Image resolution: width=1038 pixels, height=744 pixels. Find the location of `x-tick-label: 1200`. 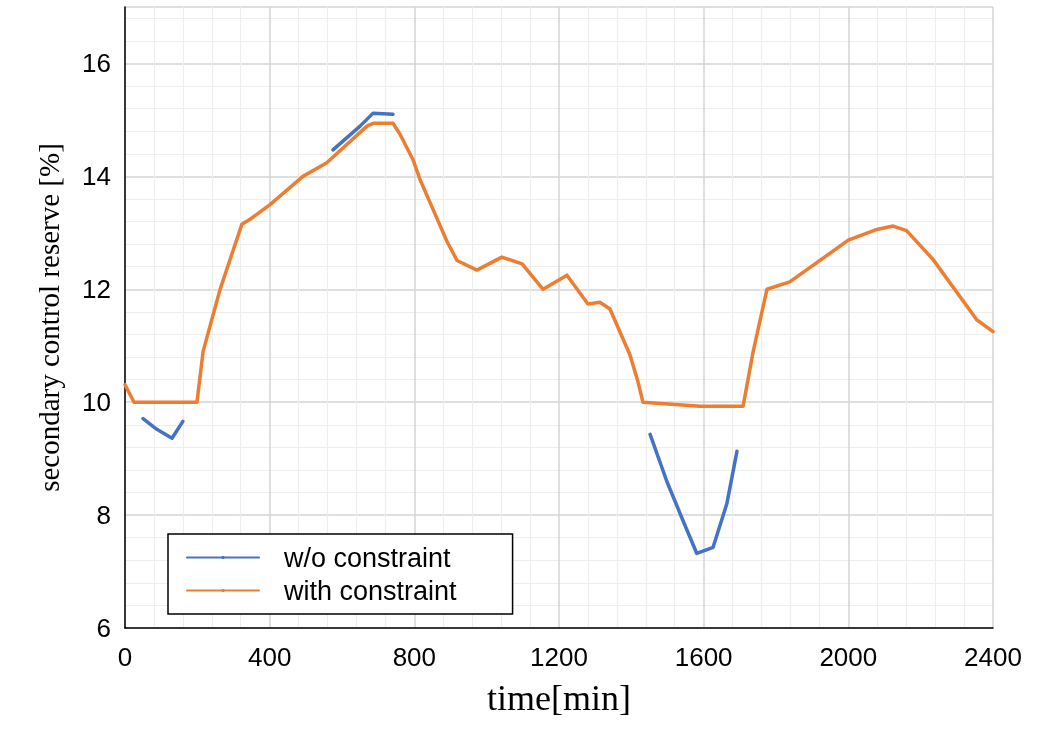

x-tick-label: 1200 is located at coordinates (559, 657).